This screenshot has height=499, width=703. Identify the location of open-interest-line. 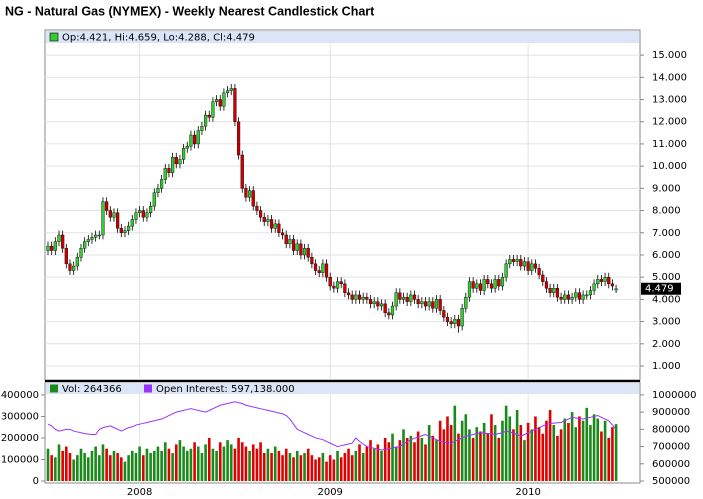
(332, 426).